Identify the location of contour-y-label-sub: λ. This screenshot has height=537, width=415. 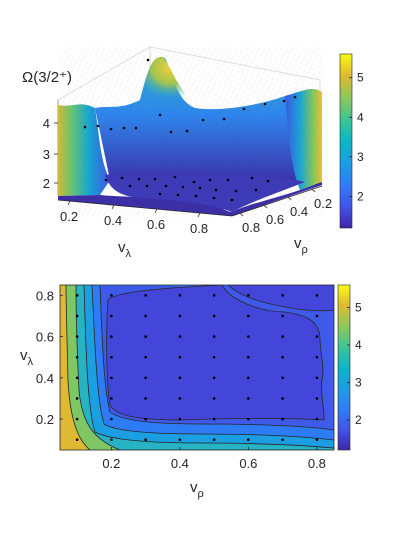
(31, 362).